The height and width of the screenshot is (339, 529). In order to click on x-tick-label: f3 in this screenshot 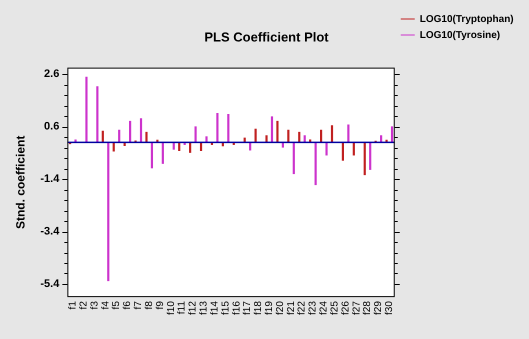, I will do `click(94, 305)`.